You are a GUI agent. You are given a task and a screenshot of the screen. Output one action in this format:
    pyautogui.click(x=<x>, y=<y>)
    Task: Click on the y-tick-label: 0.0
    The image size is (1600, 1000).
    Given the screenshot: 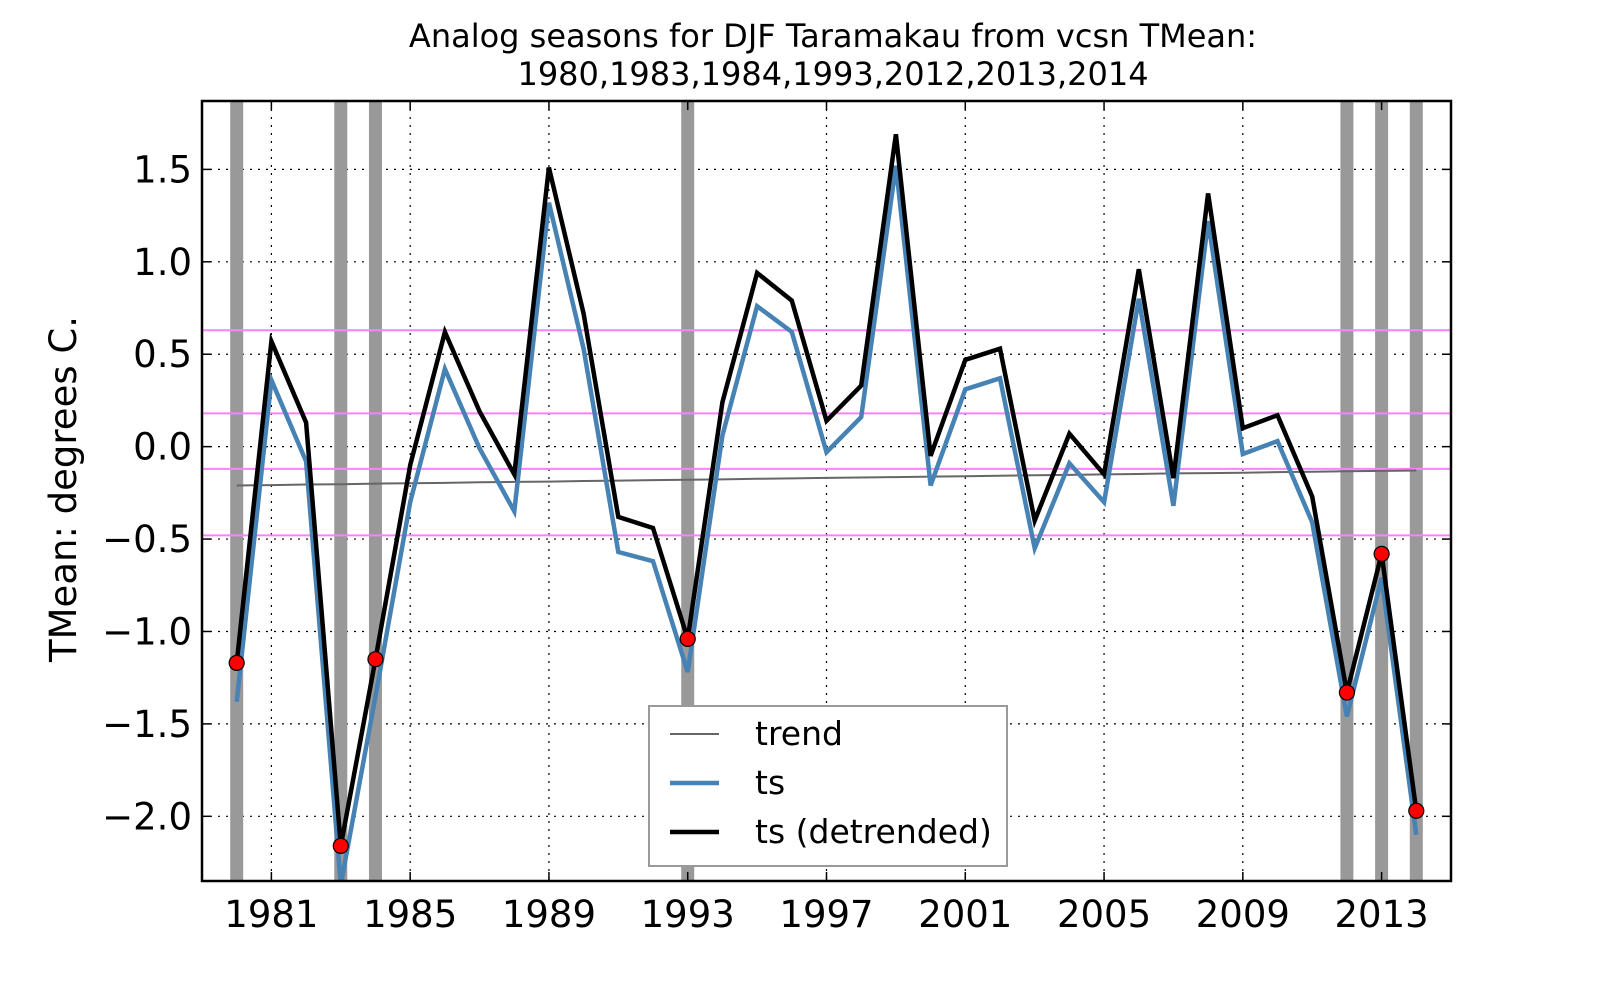 What is the action you would take?
    pyautogui.click(x=162, y=447)
    